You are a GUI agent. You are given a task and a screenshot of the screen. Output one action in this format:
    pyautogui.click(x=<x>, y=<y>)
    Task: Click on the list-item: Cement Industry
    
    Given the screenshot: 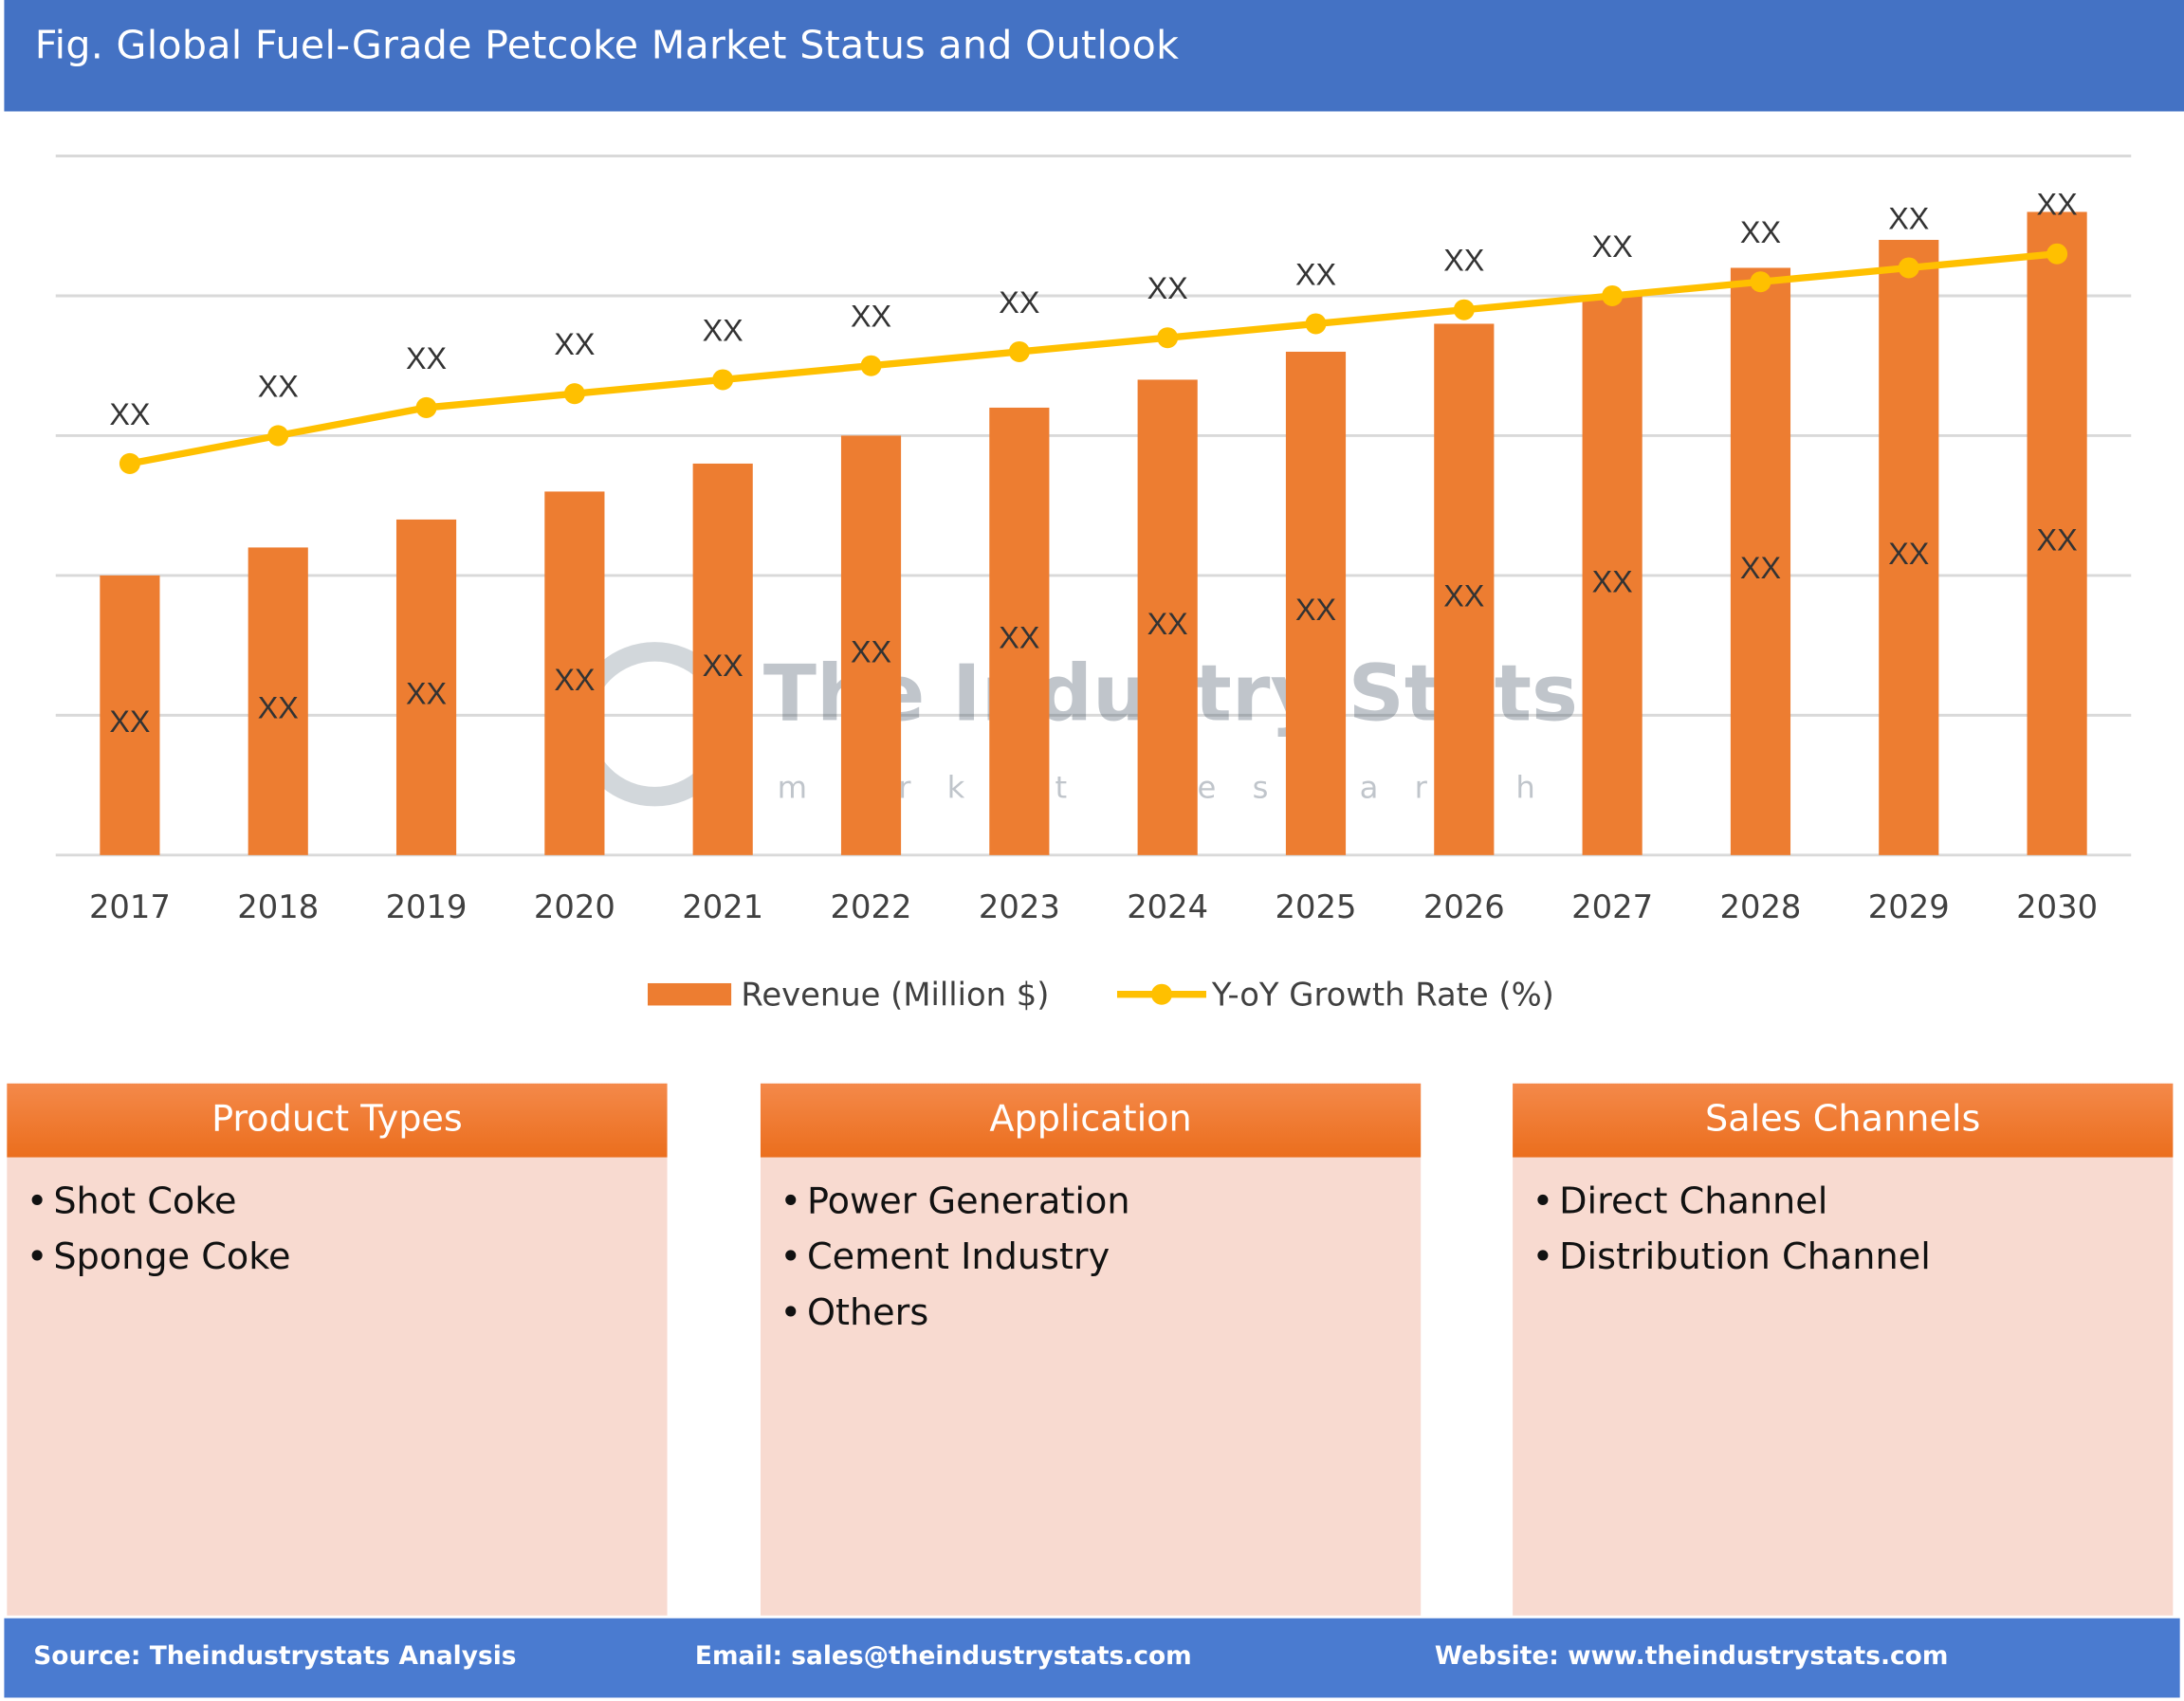 What is the action you would take?
    pyautogui.click(x=1101, y=1258)
    